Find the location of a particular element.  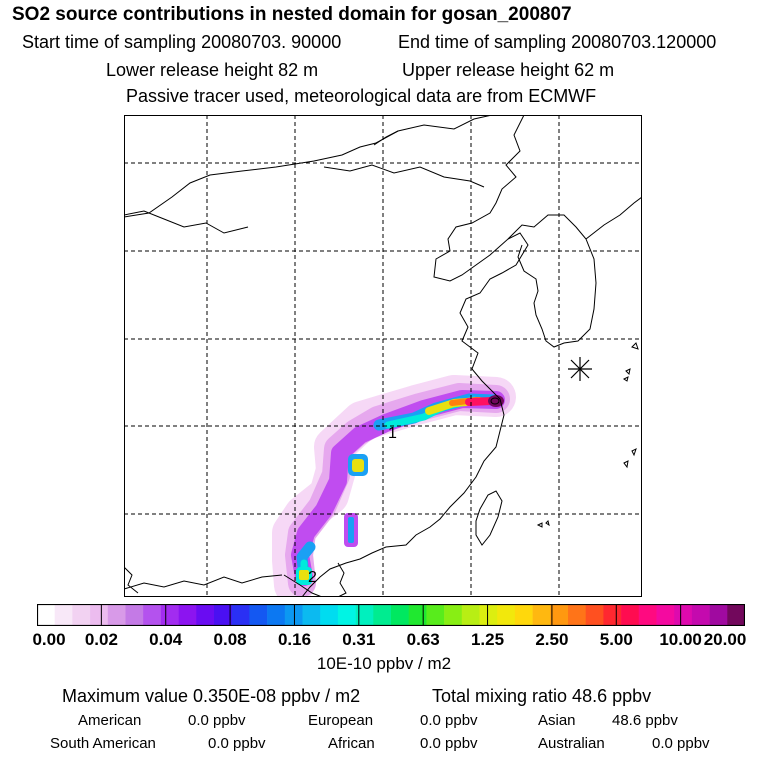

start-time-label: Start time of sampling 20080703. 90000 is located at coordinates (182, 42).